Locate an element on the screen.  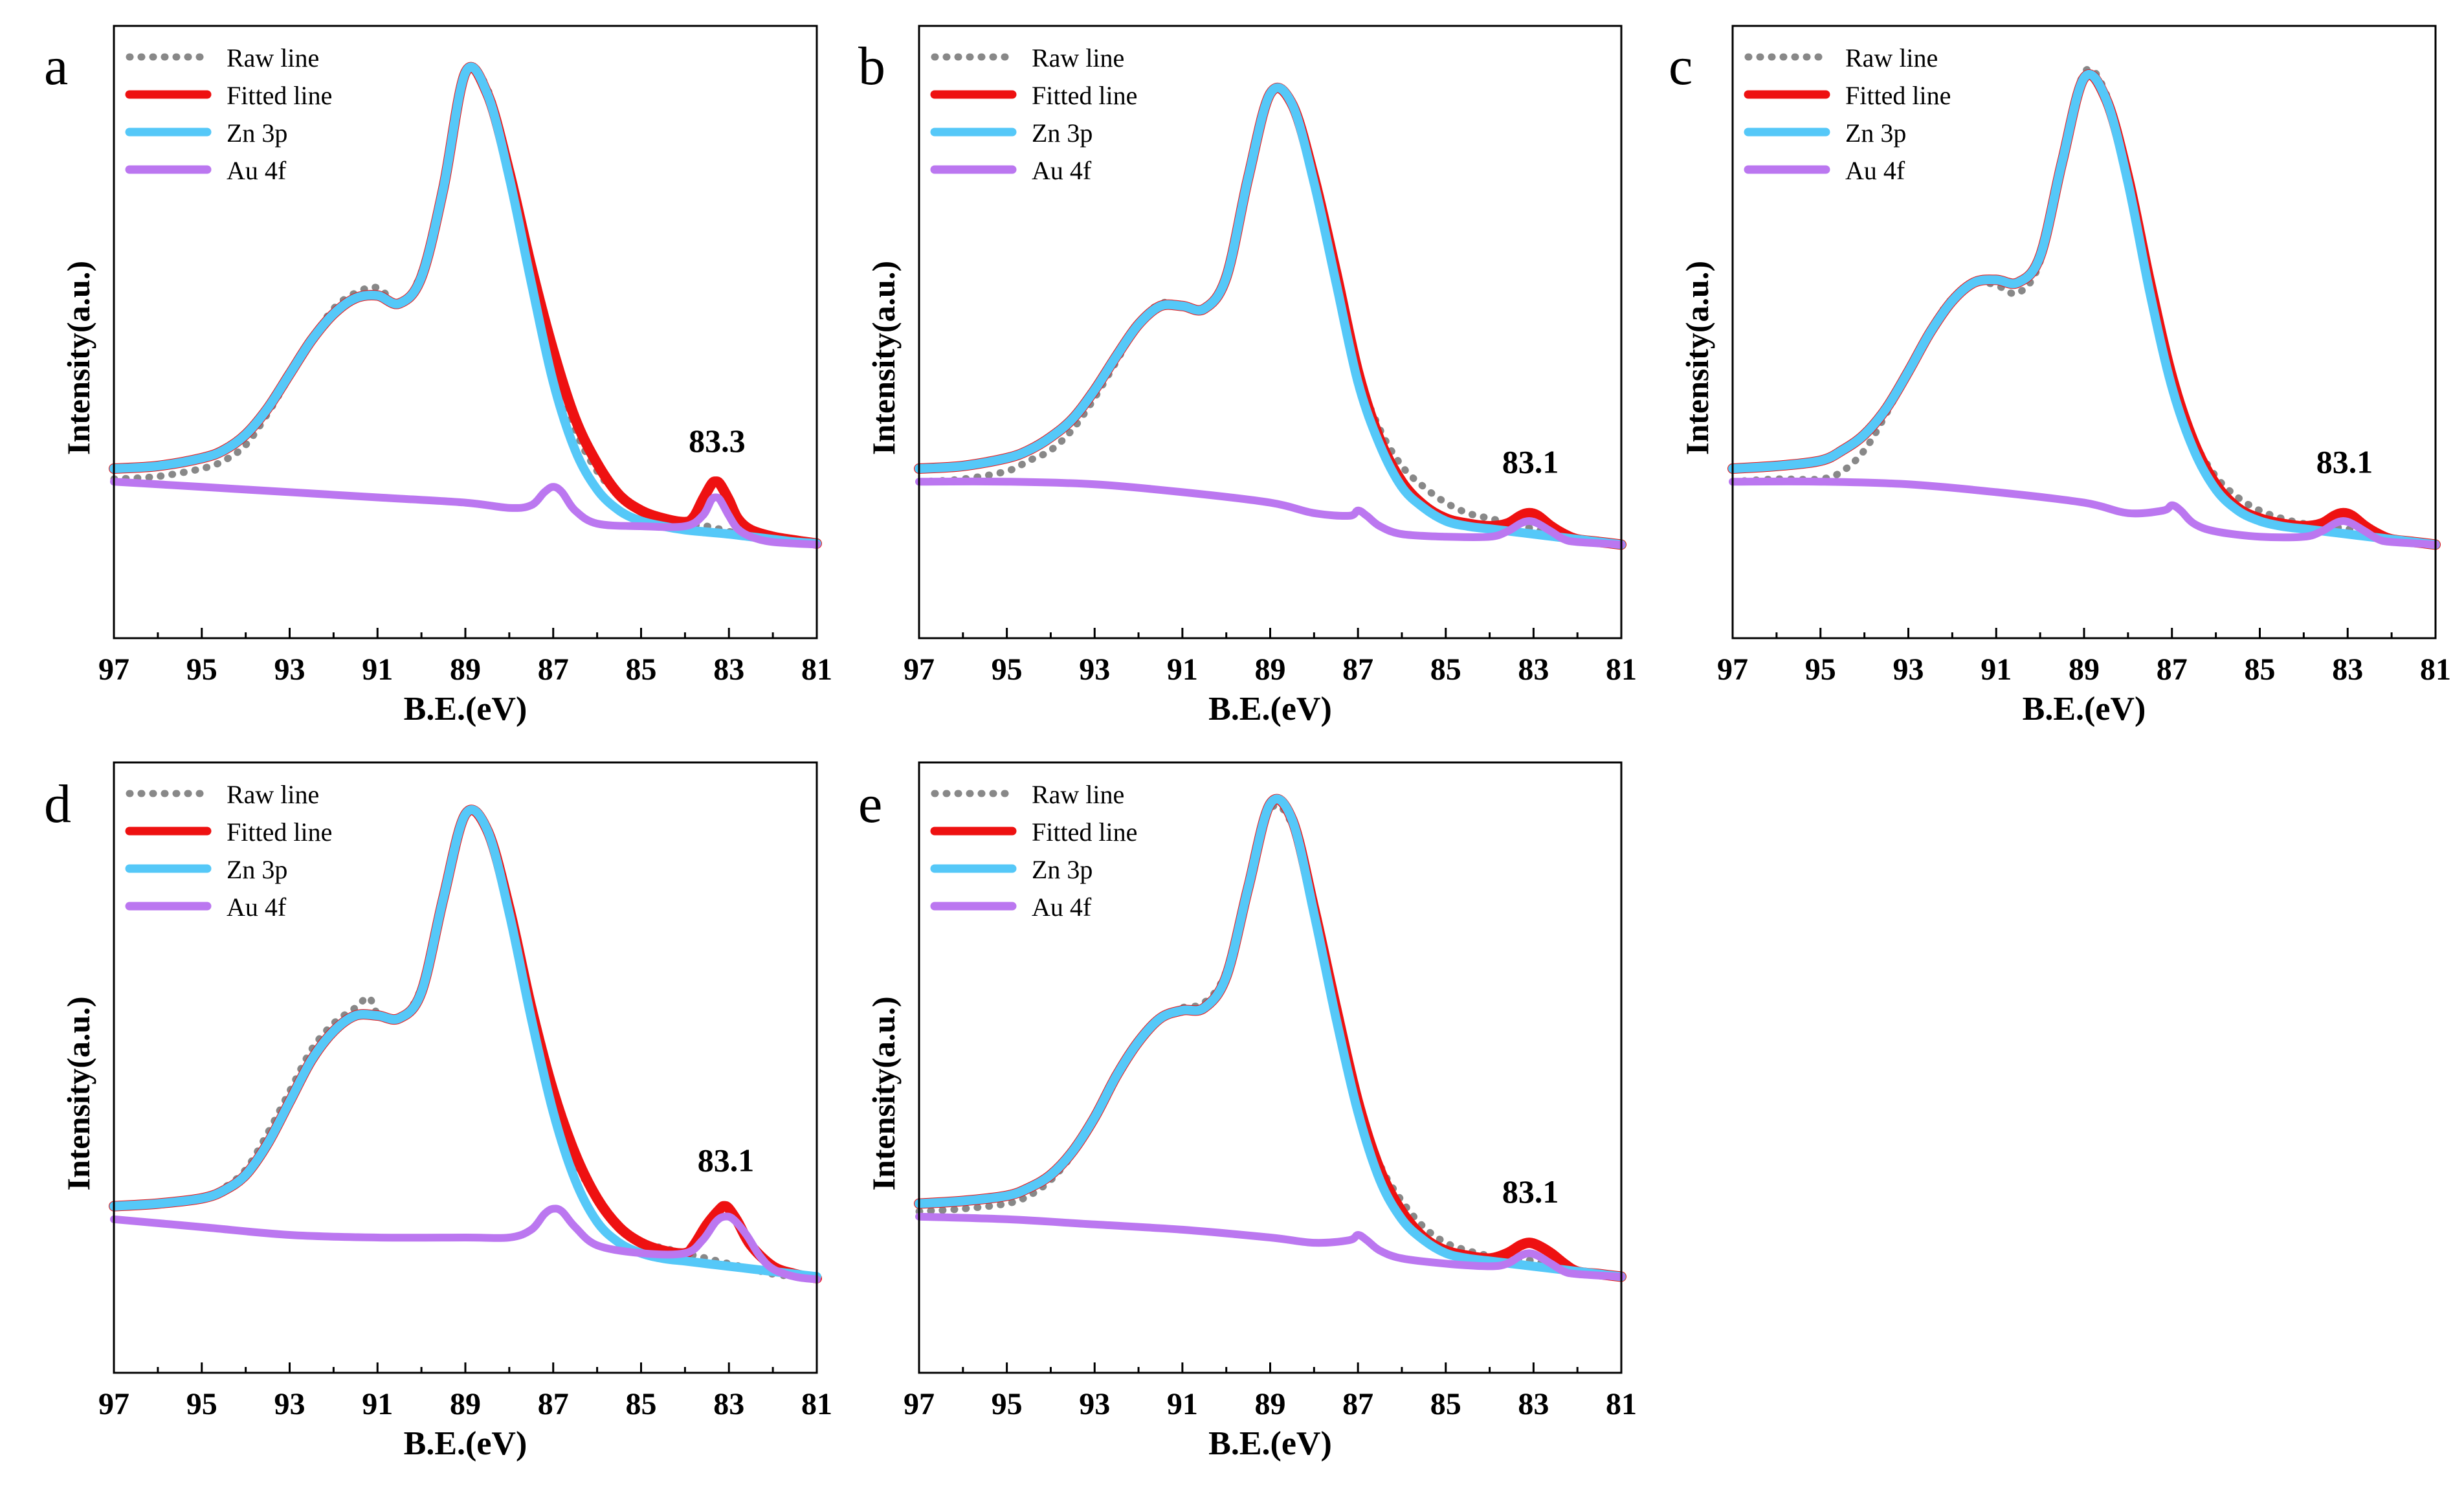
series-fitted is located at coordinates (466, 305).